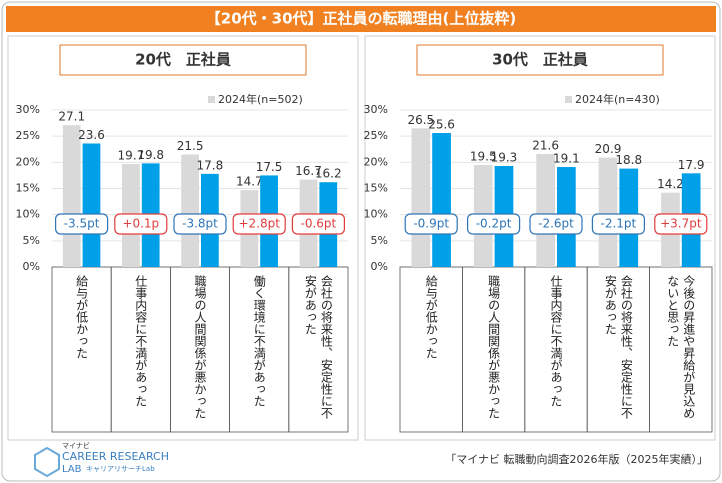 This screenshot has width=722, height=483. I want to click on category-label: 今後の昇進や昇給が見込めないと思った, so click(680, 347).